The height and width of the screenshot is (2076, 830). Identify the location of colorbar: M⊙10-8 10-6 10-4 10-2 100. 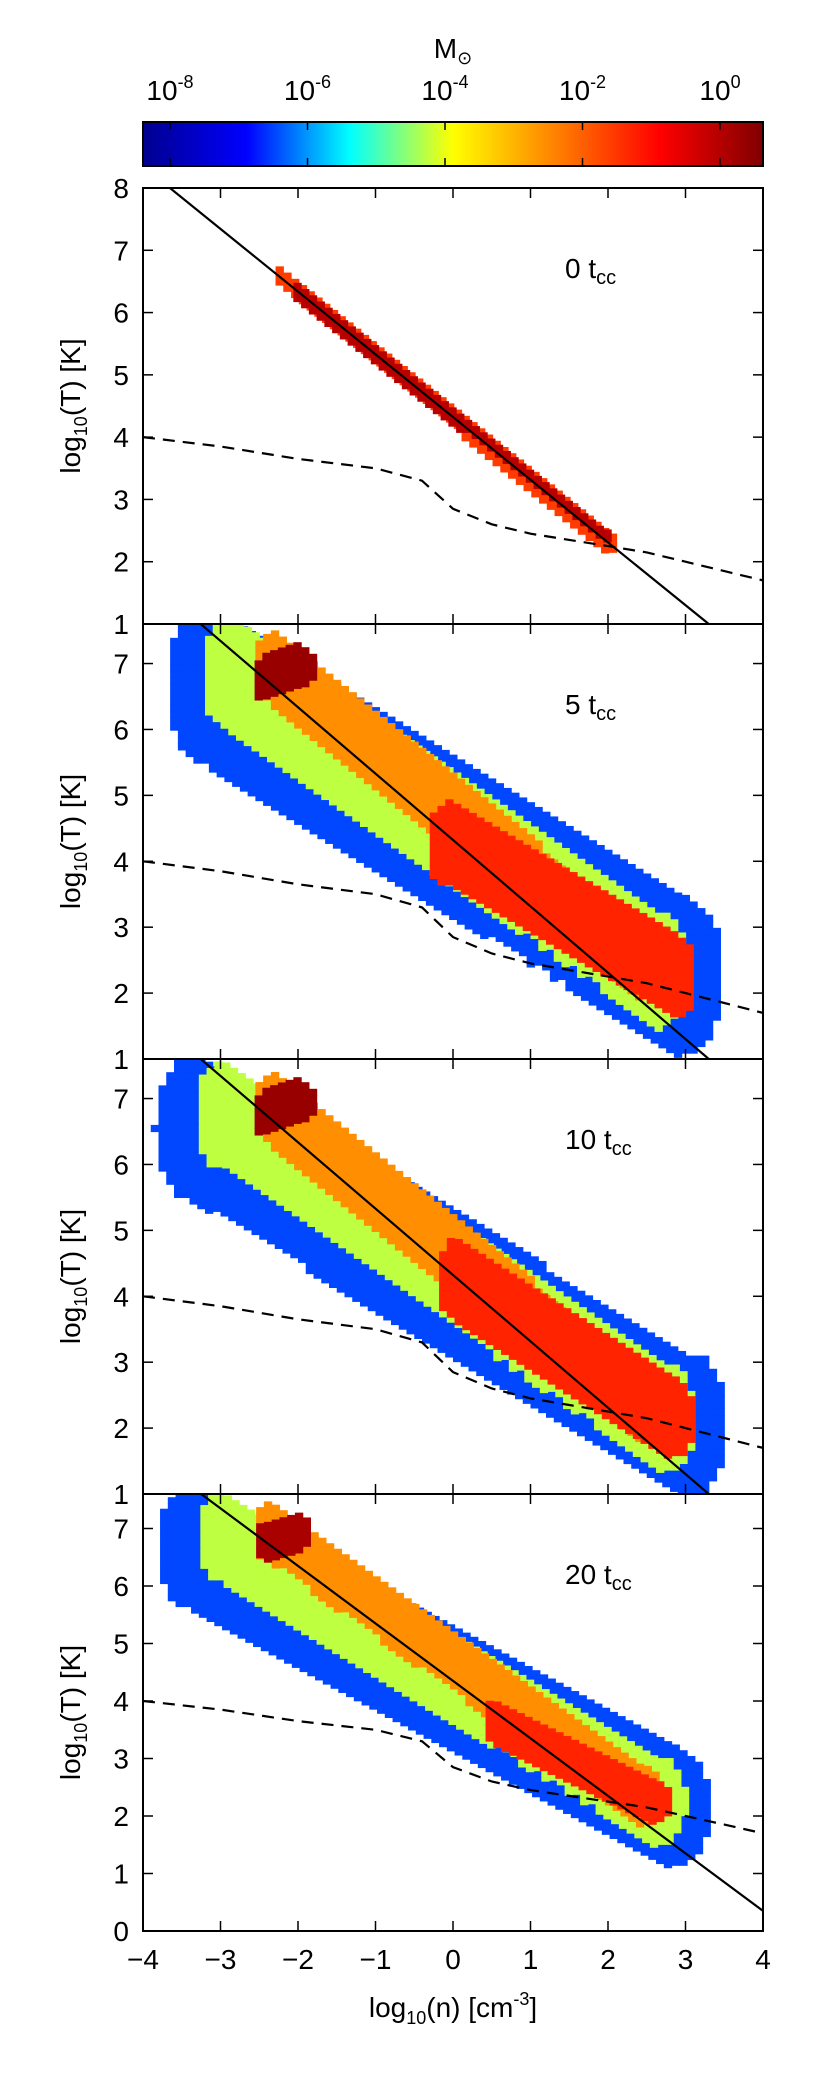
(453, 100).